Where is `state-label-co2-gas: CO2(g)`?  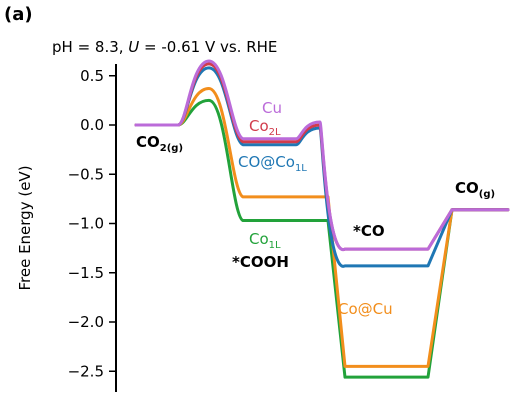
state-label-co2-gas: CO2(g) is located at coordinates (159, 143).